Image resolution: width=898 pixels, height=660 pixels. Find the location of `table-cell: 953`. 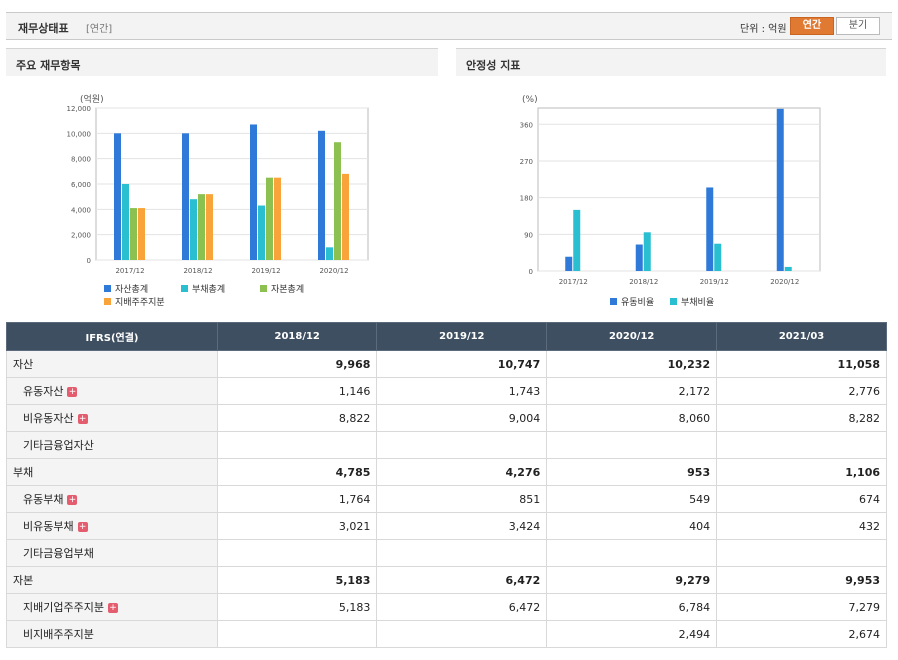

table-cell: 953 is located at coordinates (632, 472).